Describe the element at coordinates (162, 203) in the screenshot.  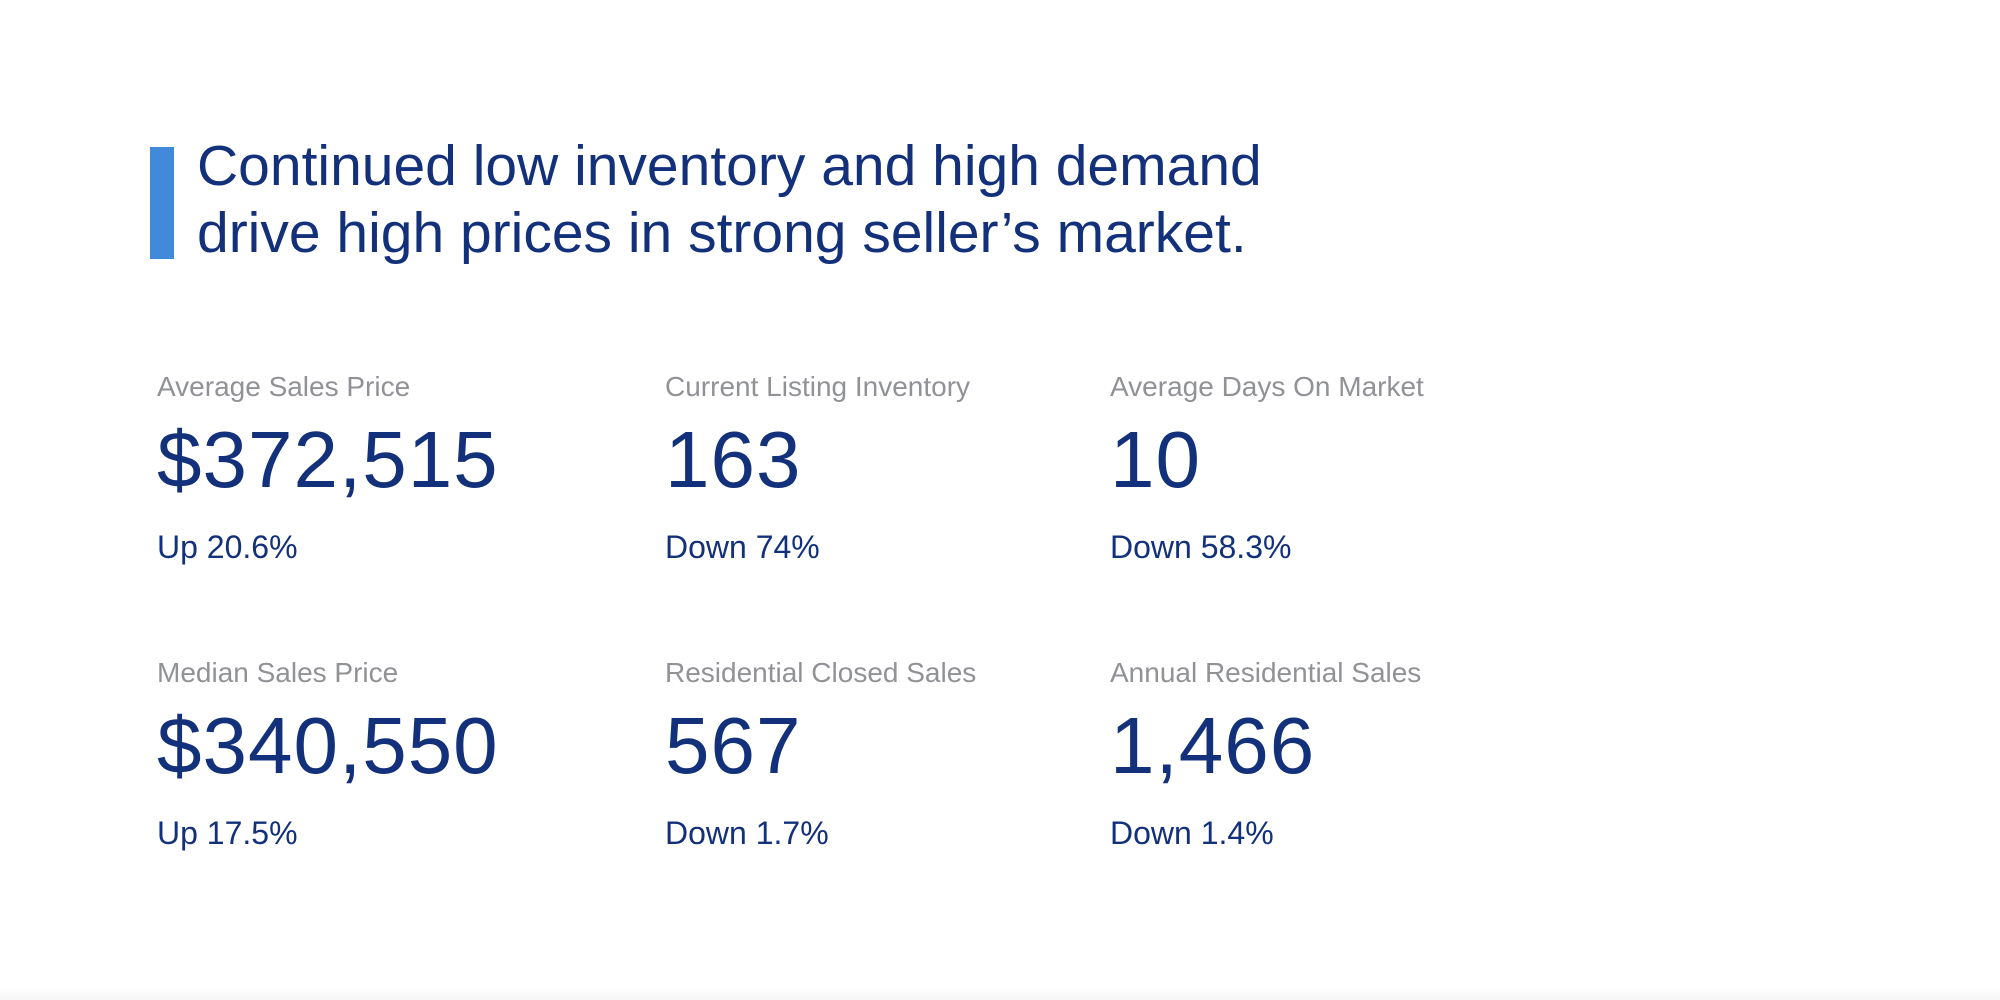
I see `headline-accent-bar` at that location.